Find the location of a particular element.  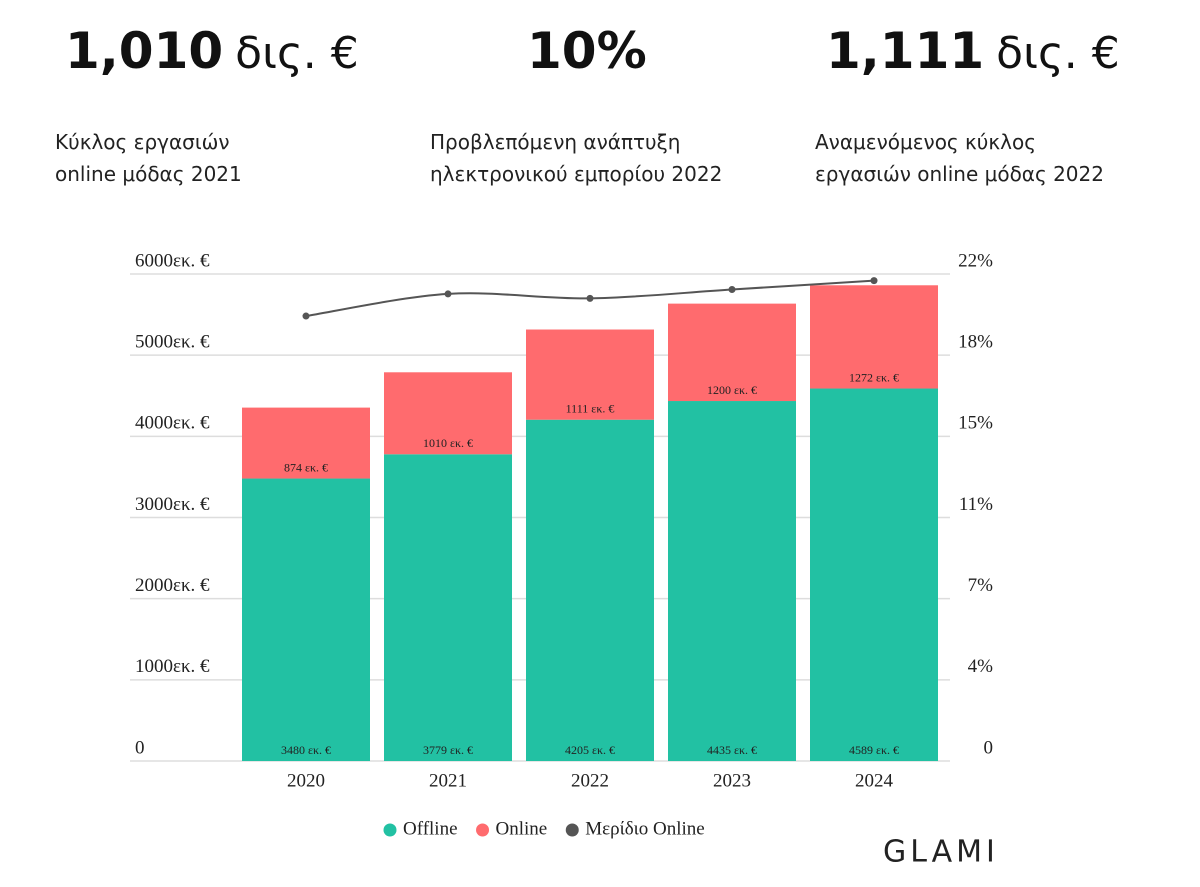

stat: 1,010 δις. € is located at coordinates (212, 51).